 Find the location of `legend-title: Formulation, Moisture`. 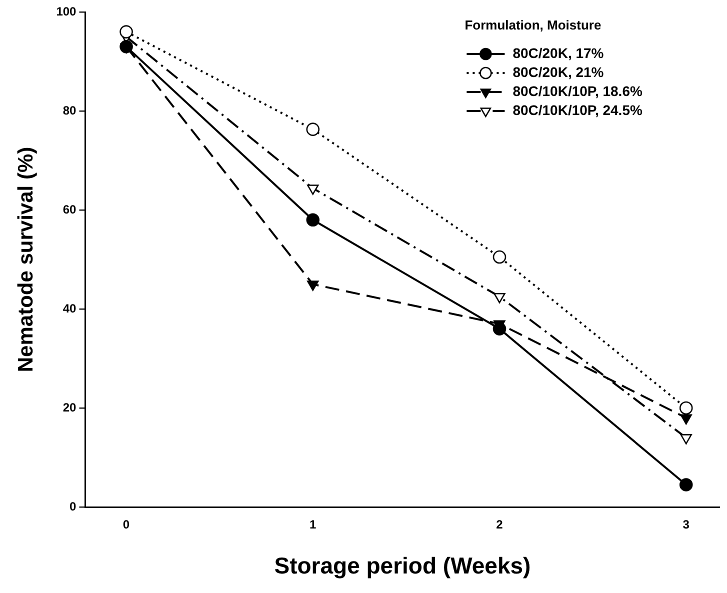

legend-title: Formulation, Moisture is located at coordinates (533, 25).